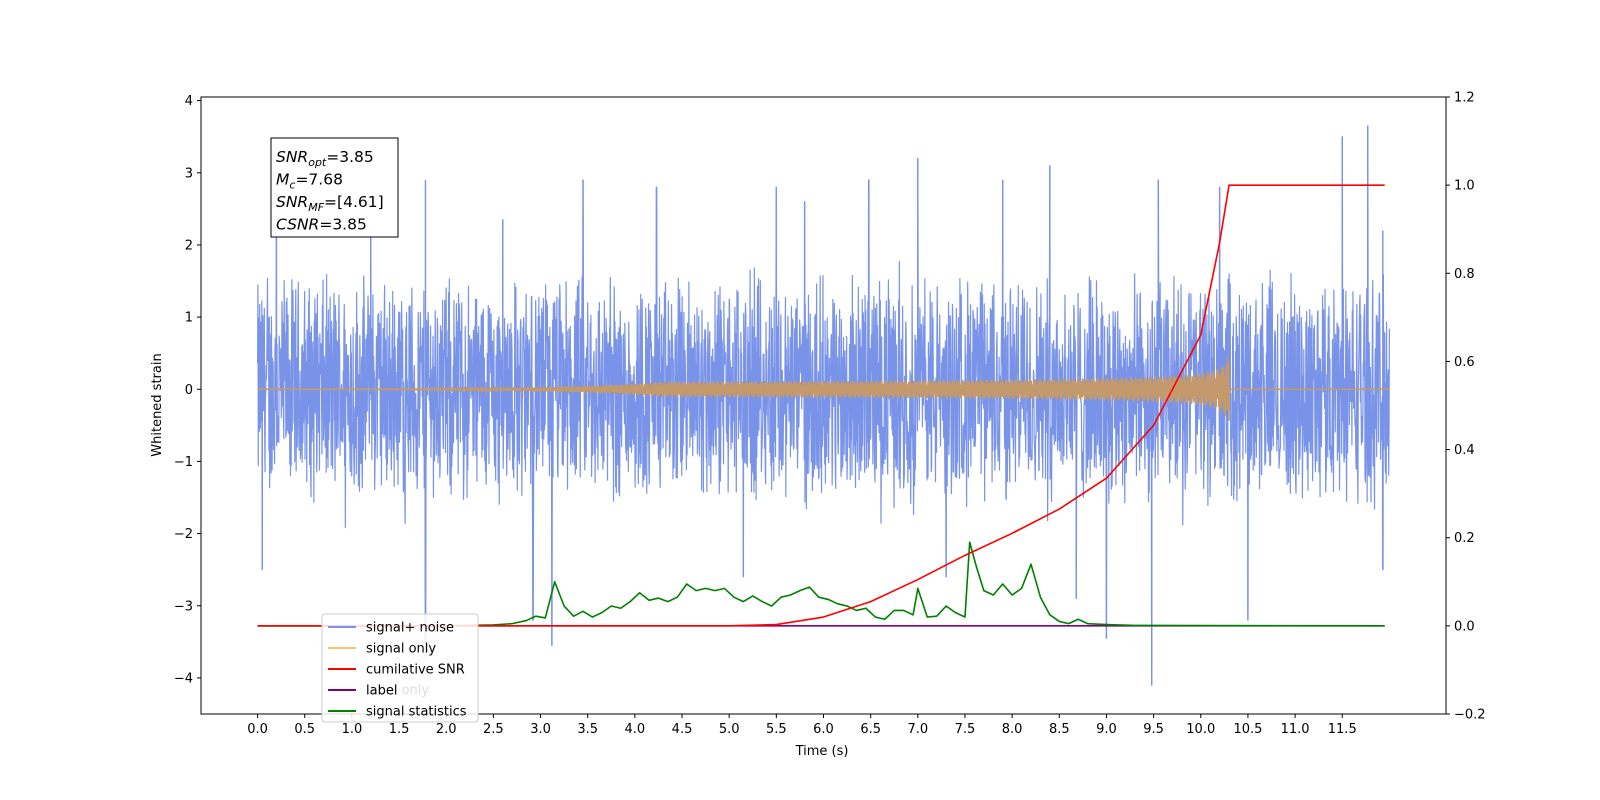 This screenshot has width=1600, height=800. What do you see at coordinates (330, 203) in the screenshot?
I see `stats-line: SNRMF=[4.61]` at bounding box center [330, 203].